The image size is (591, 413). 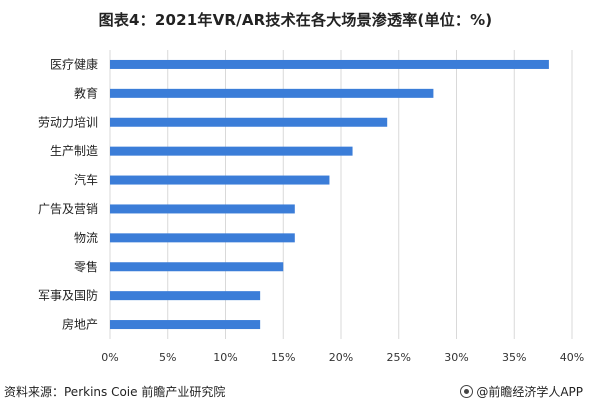 I want to click on x-tick-label: 20%, so click(x=341, y=357).